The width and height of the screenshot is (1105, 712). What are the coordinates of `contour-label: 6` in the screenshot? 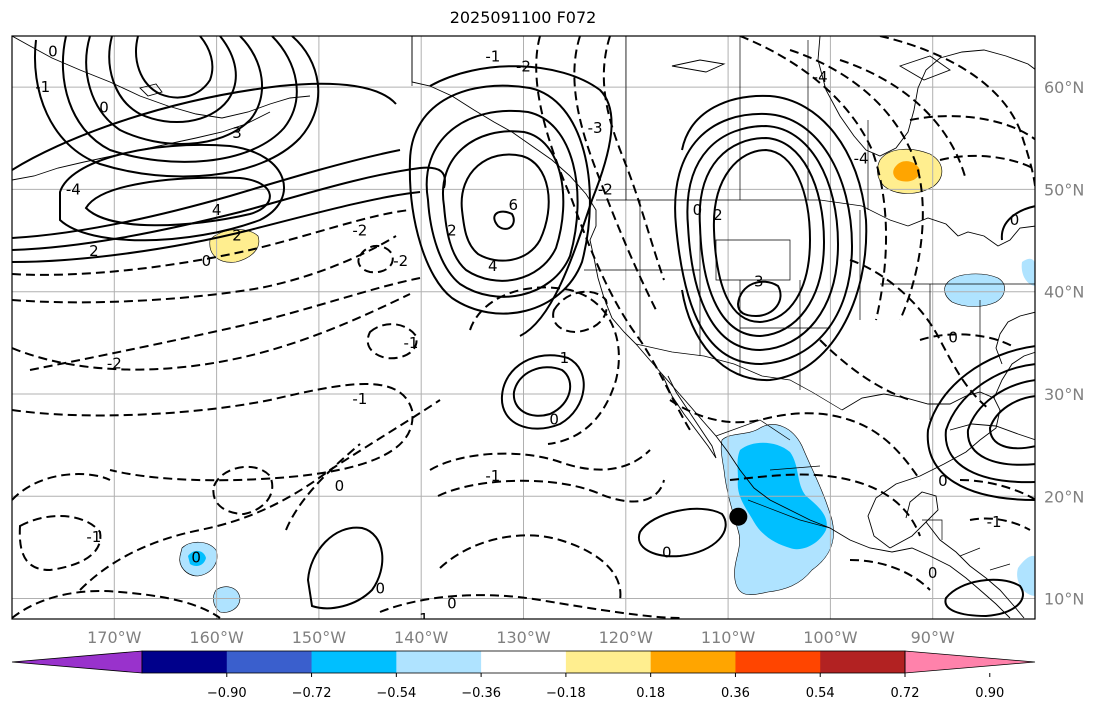 It's located at (513, 205).